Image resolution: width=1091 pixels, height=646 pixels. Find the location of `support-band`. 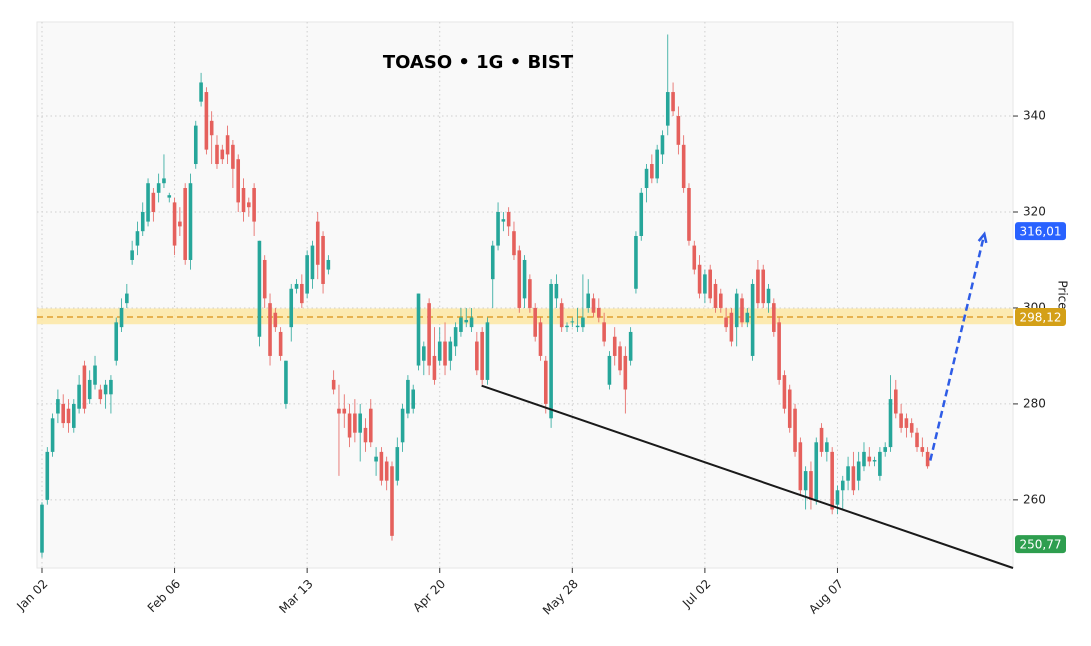

support-band is located at coordinates (525, 316).